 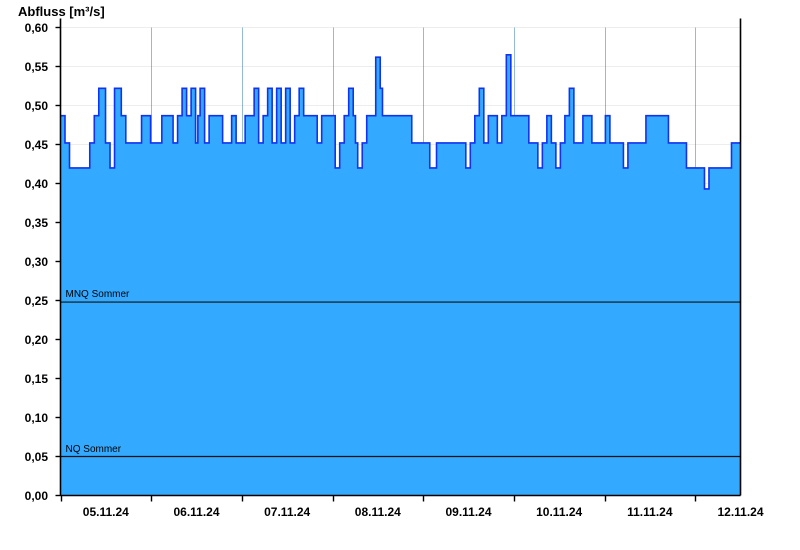 I want to click on x-axis-tick-label: 09.11.24, so click(x=468, y=511).